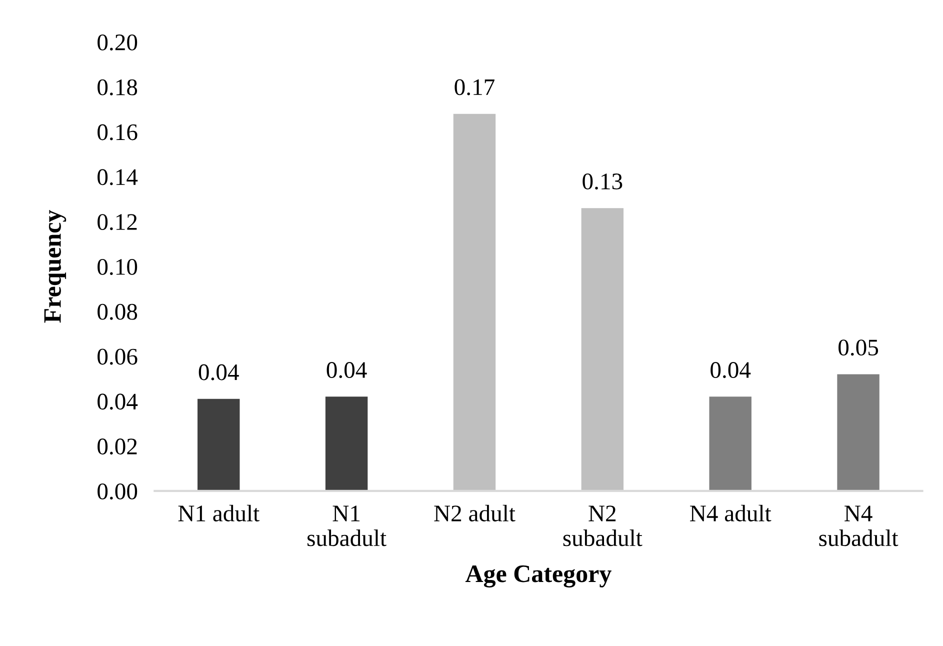 The height and width of the screenshot is (646, 943). Describe the element at coordinates (118, 177) in the screenshot. I see `y-tick-label: 0.14` at that location.